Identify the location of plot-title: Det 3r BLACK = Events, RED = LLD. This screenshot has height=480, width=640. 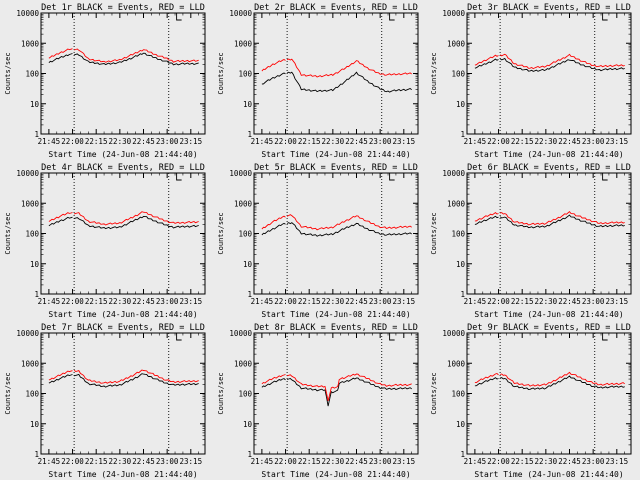
(549, 8).